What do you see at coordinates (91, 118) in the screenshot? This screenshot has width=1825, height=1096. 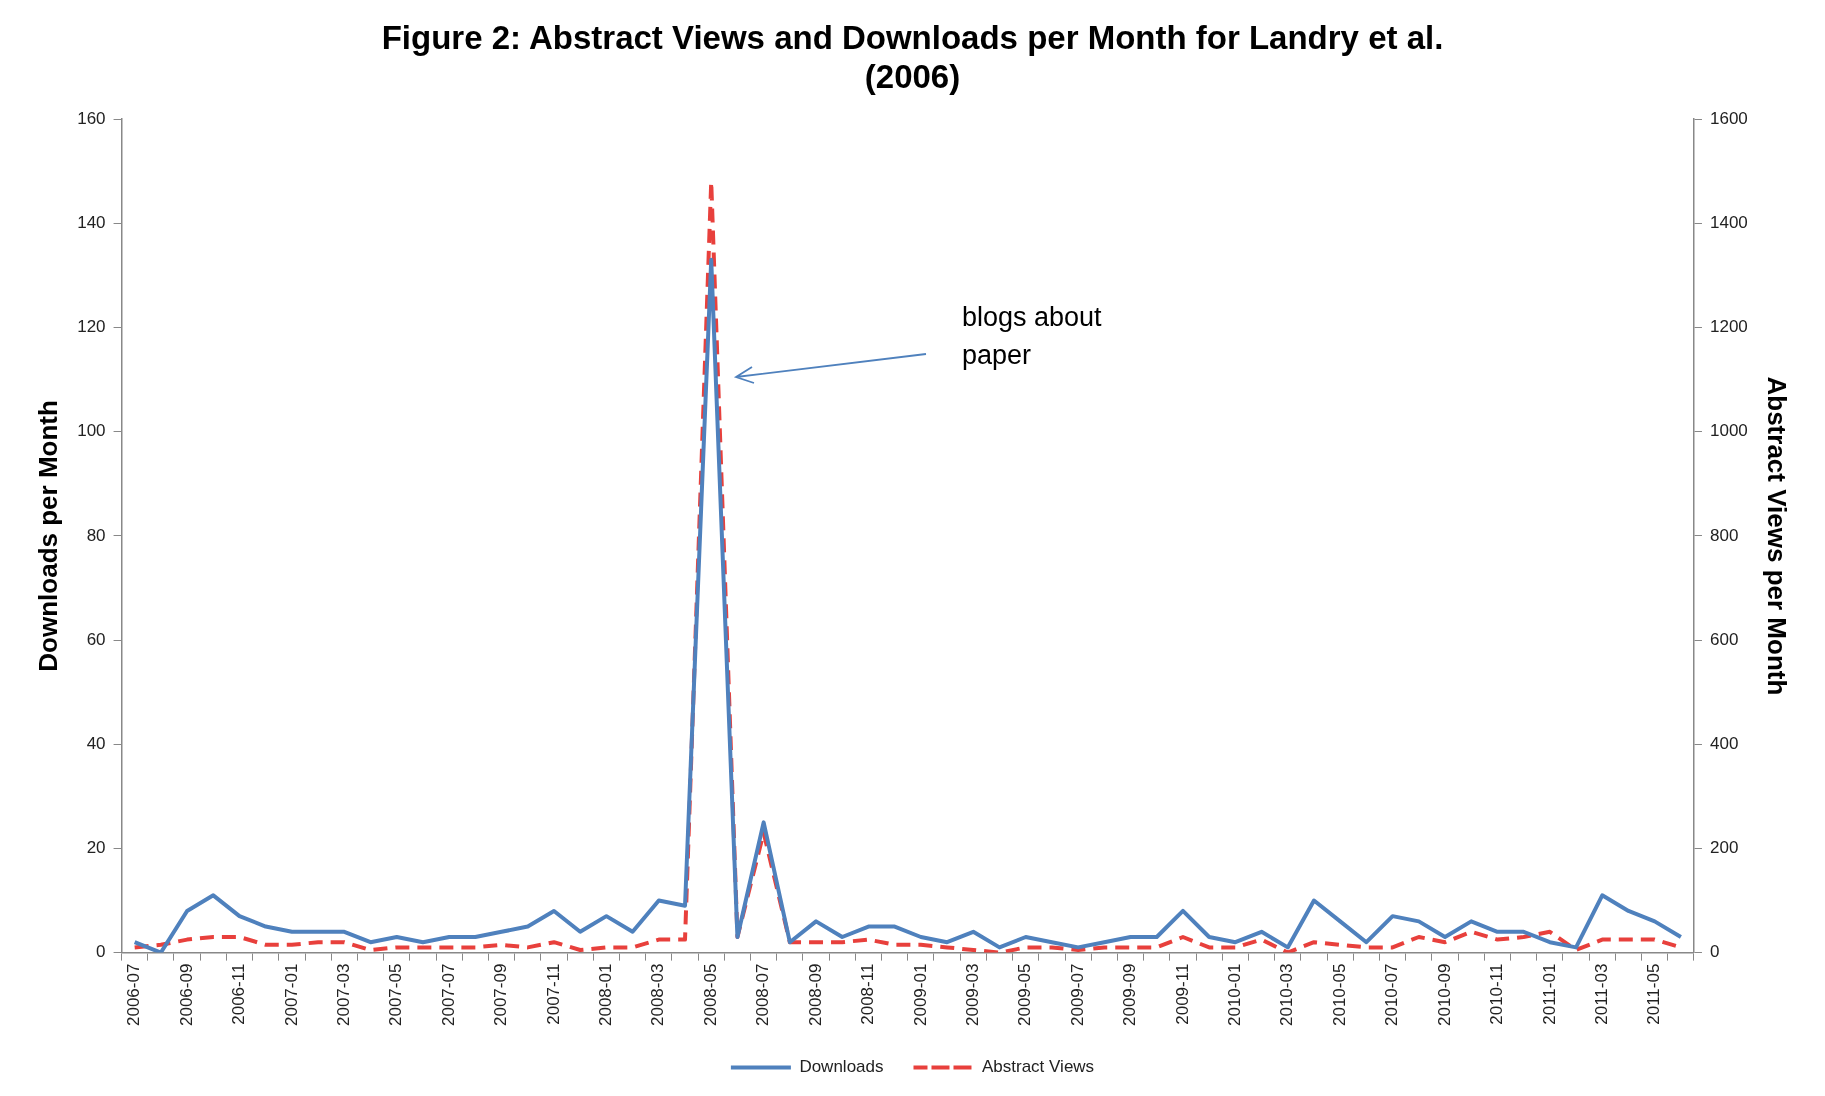 I see `y-tick-label: 160` at bounding box center [91, 118].